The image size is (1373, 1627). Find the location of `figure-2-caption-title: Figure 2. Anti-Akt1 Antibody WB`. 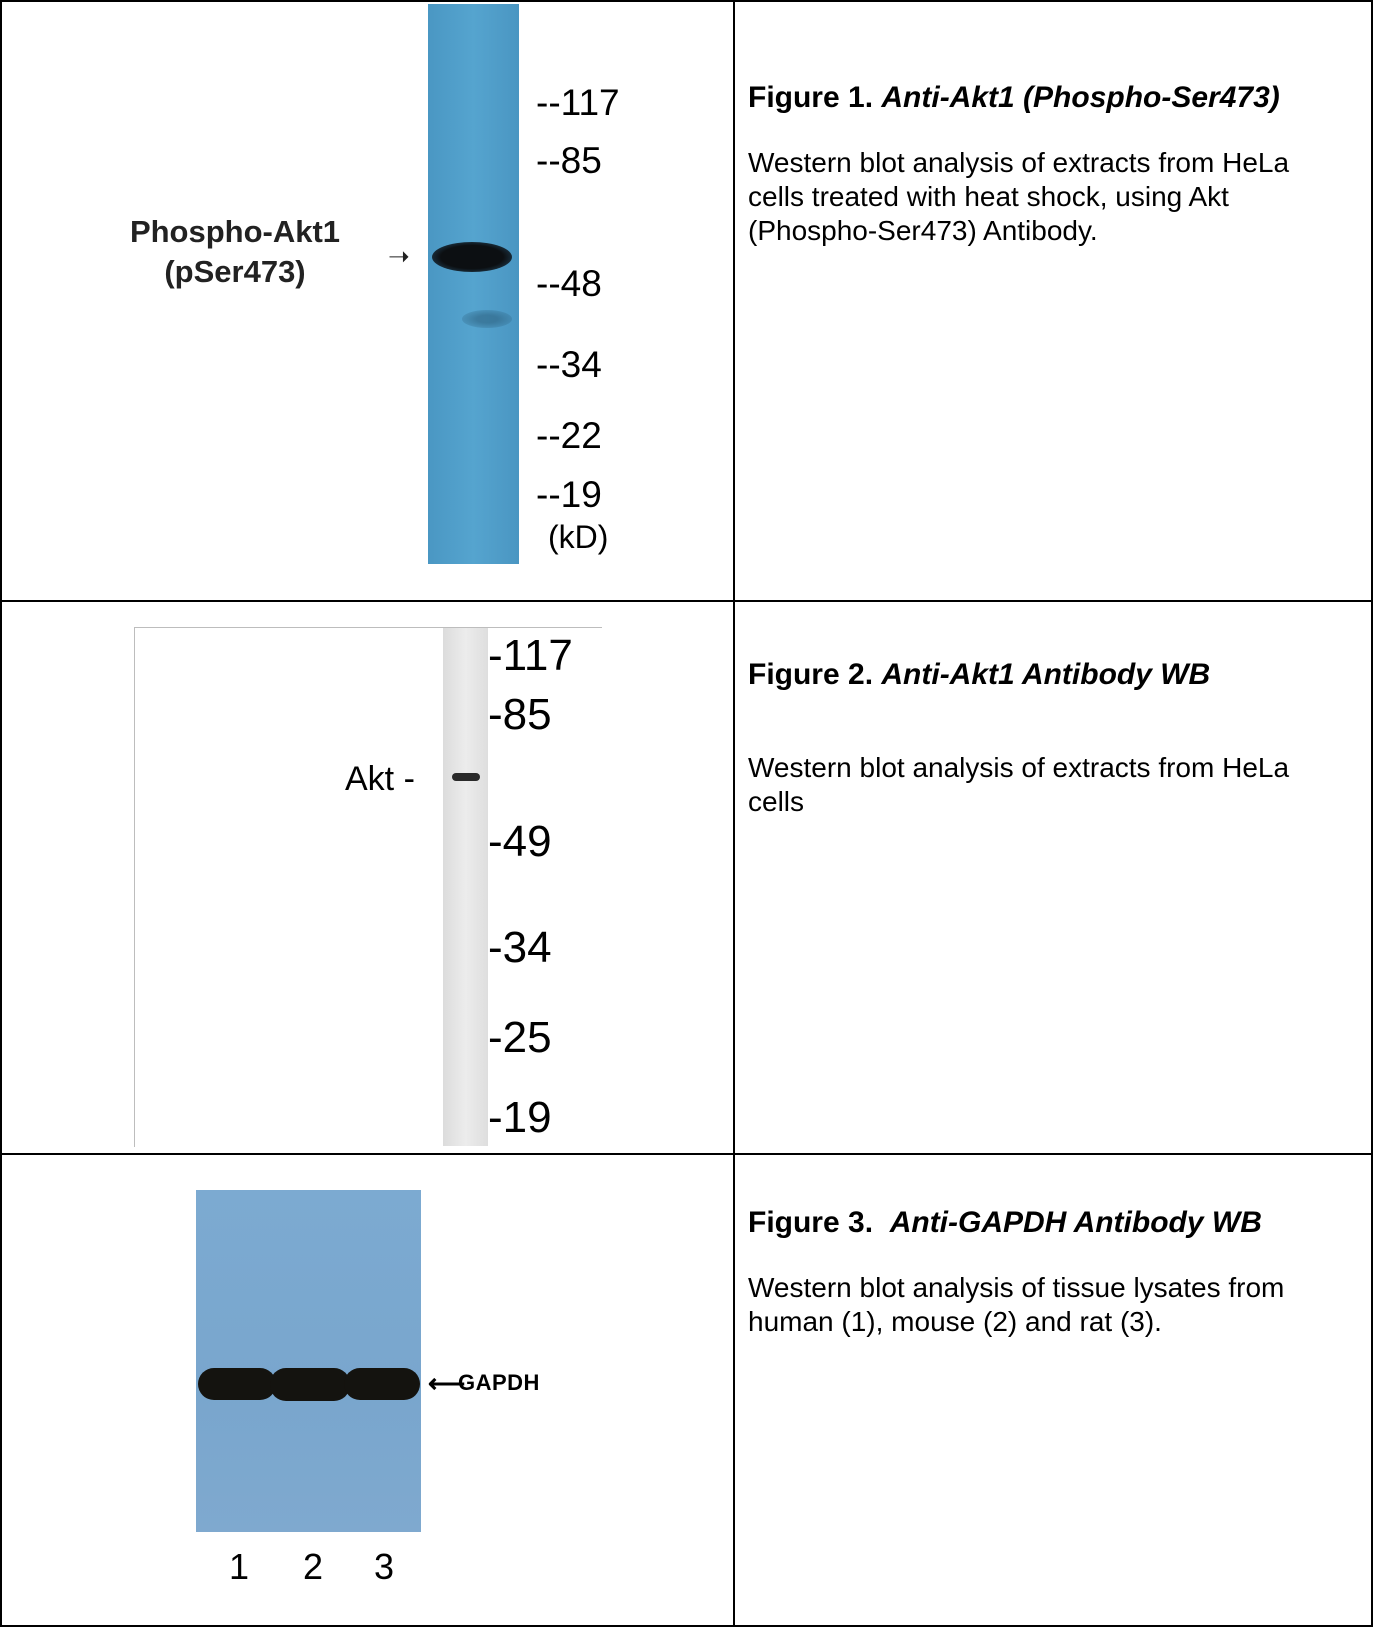

figure-2-caption-title: Figure 2. Anti-Akt1 Antibody WB is located at coordinates (979, 674).